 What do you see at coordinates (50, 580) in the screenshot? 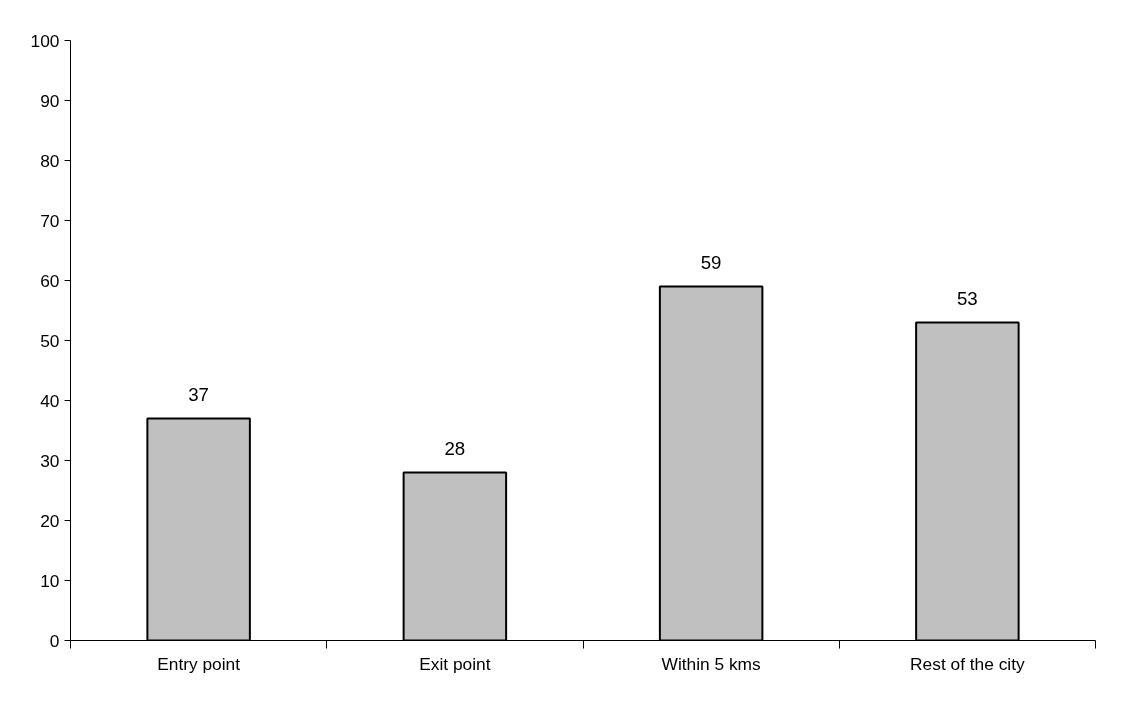
I see `y-tick-label: 10` at bounding box center [50, 580].